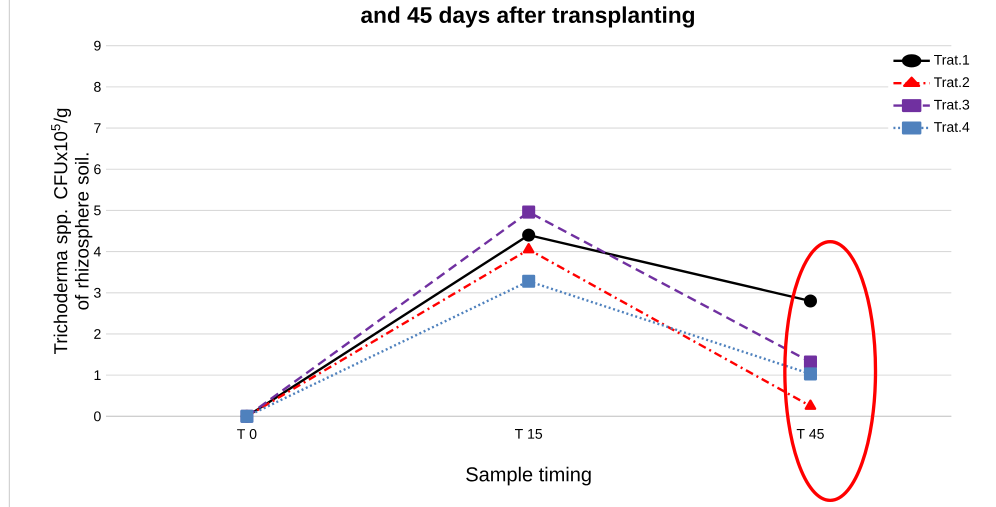 The image size is (996, 507). What do you see at coordinates (97, 416) in the screenshot?
I see `y-tick-label: 0` at bounding box center [97, 416].